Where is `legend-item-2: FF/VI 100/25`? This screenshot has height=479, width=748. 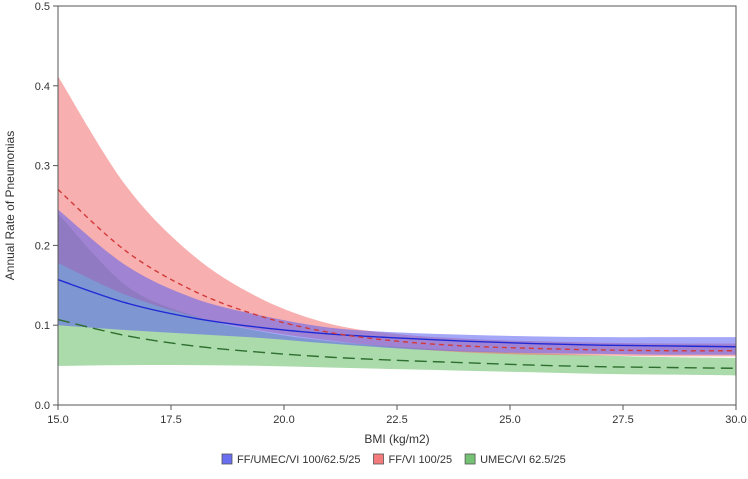 legend-item-2: FF/VI 100/25 is located at coordinates (413, 459).